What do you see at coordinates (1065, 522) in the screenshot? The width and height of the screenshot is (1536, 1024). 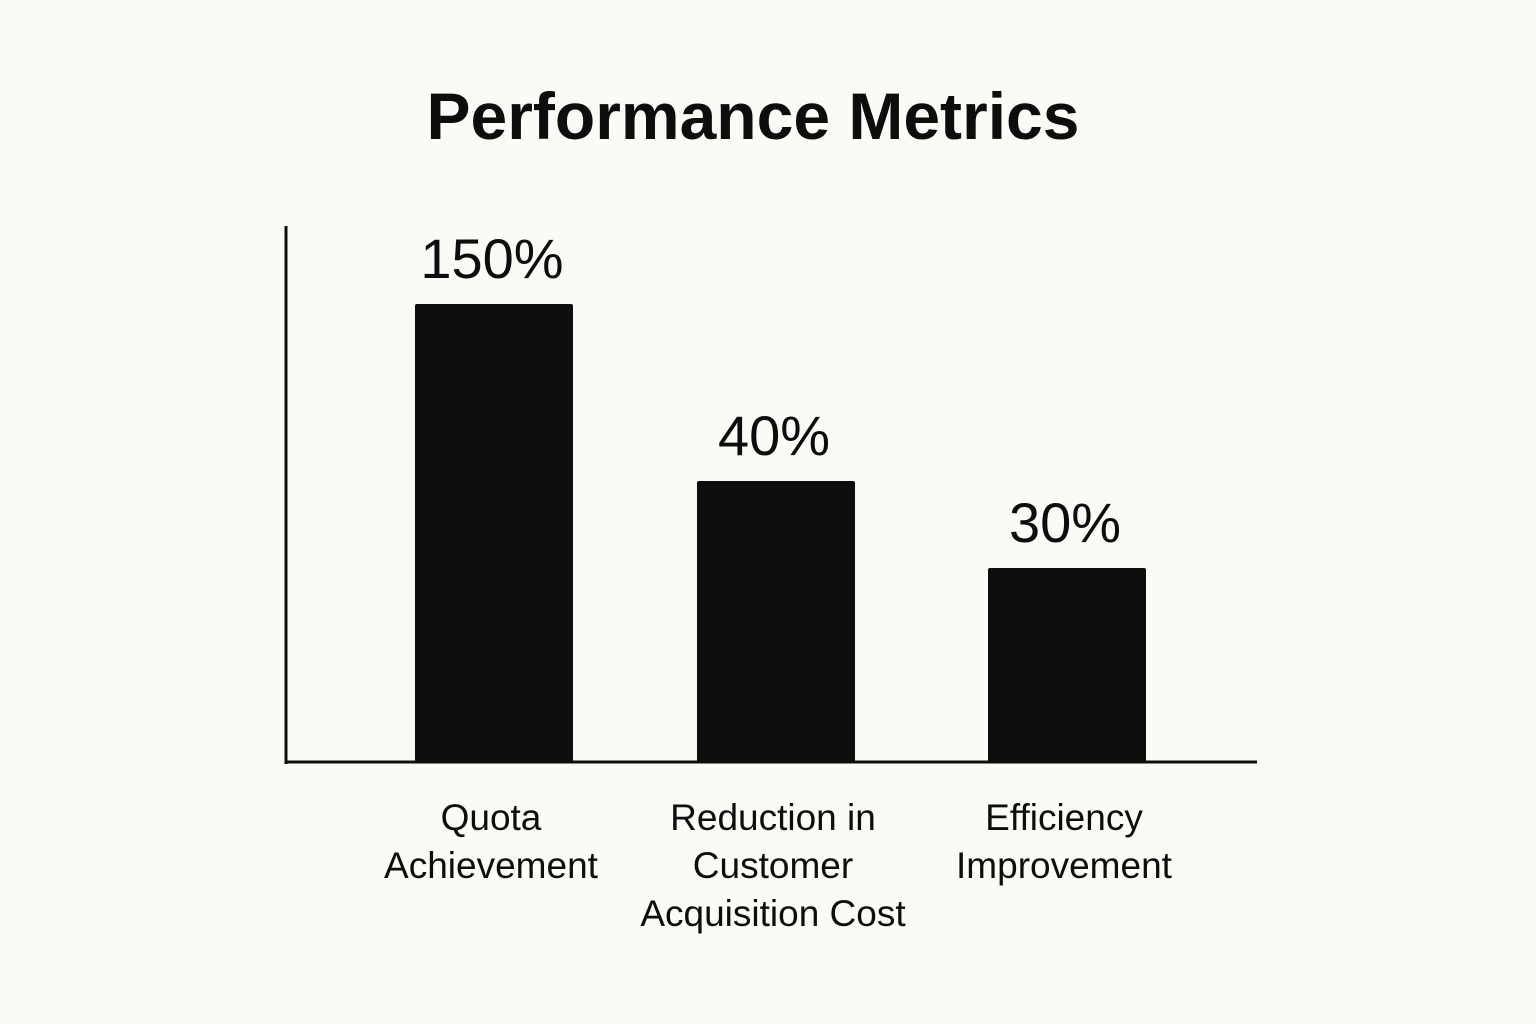 I see `bar-value-label: 30%` at bounding box center [1065, 522].